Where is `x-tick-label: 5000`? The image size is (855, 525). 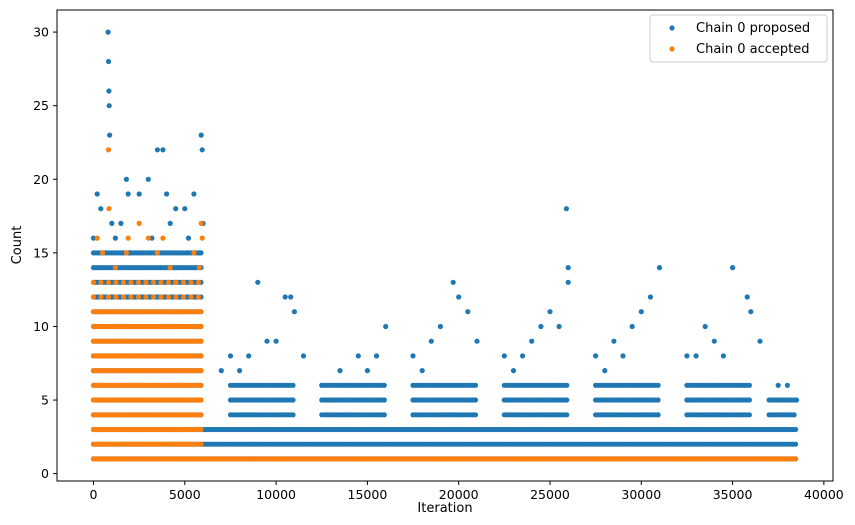
x-tick-label: 5000 is located at coordinates (185, 494).